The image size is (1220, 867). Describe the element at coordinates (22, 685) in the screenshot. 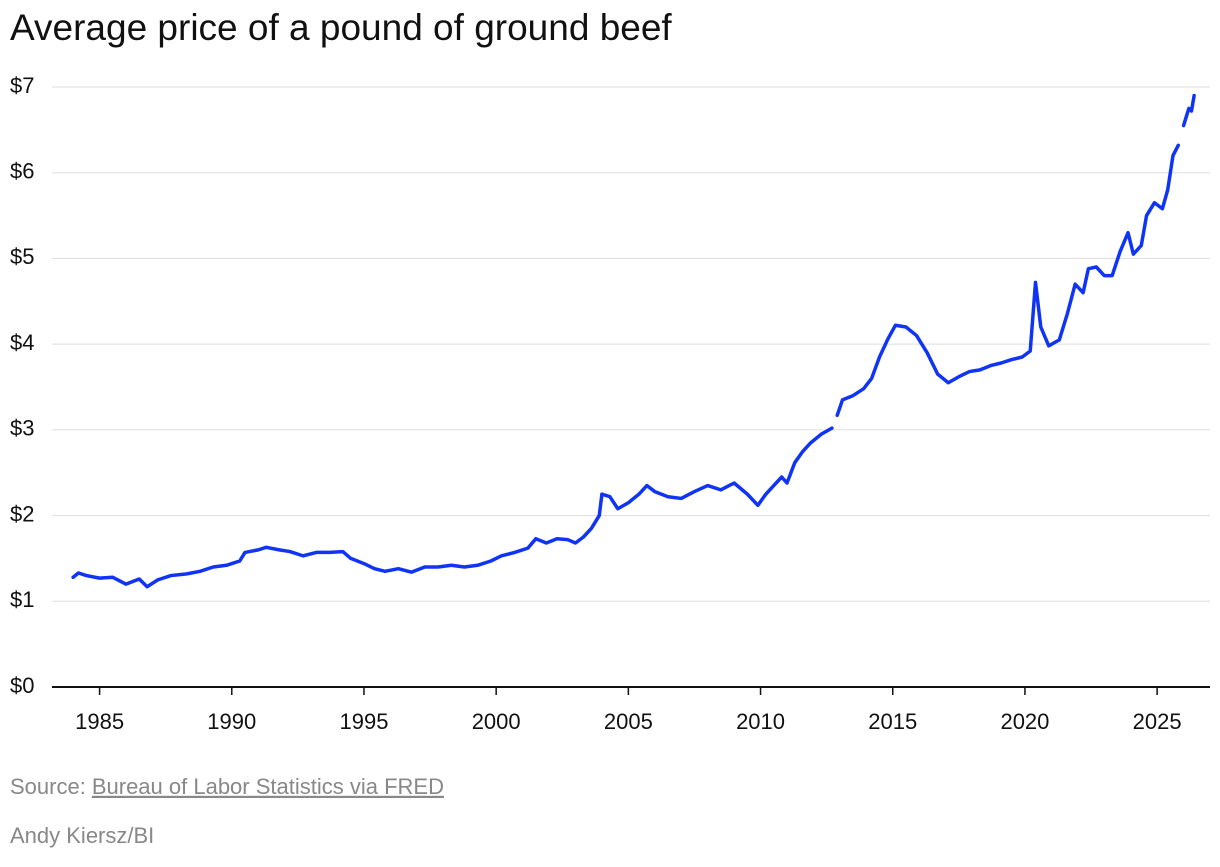

I see `y-tick-label: $0` at that location.